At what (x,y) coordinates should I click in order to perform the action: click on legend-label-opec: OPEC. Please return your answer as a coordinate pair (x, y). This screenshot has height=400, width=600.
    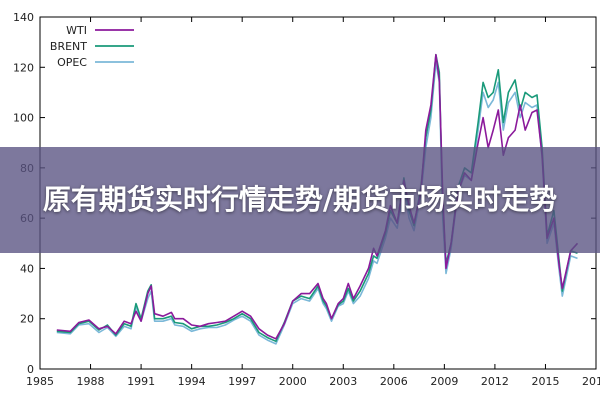
    Looking at the image, I should click on (72, 62).